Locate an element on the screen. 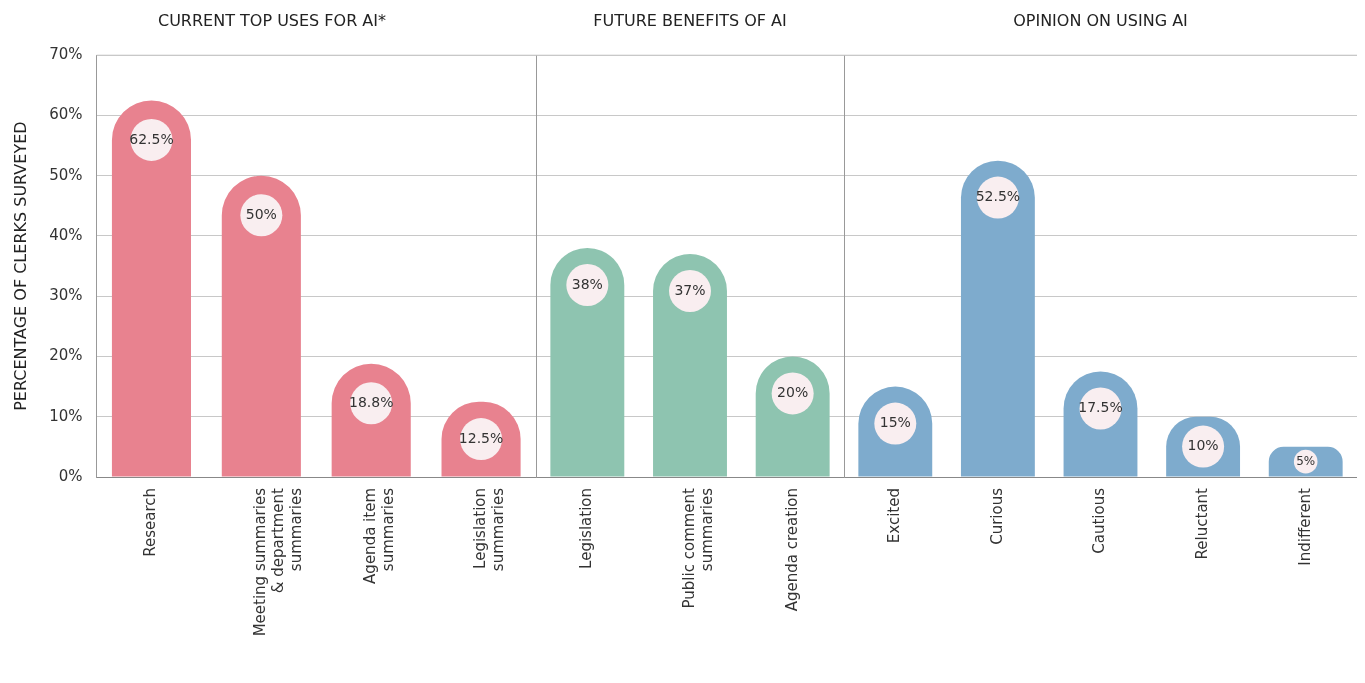  y-tick-label: 20% is located at coordinates (66, 355).